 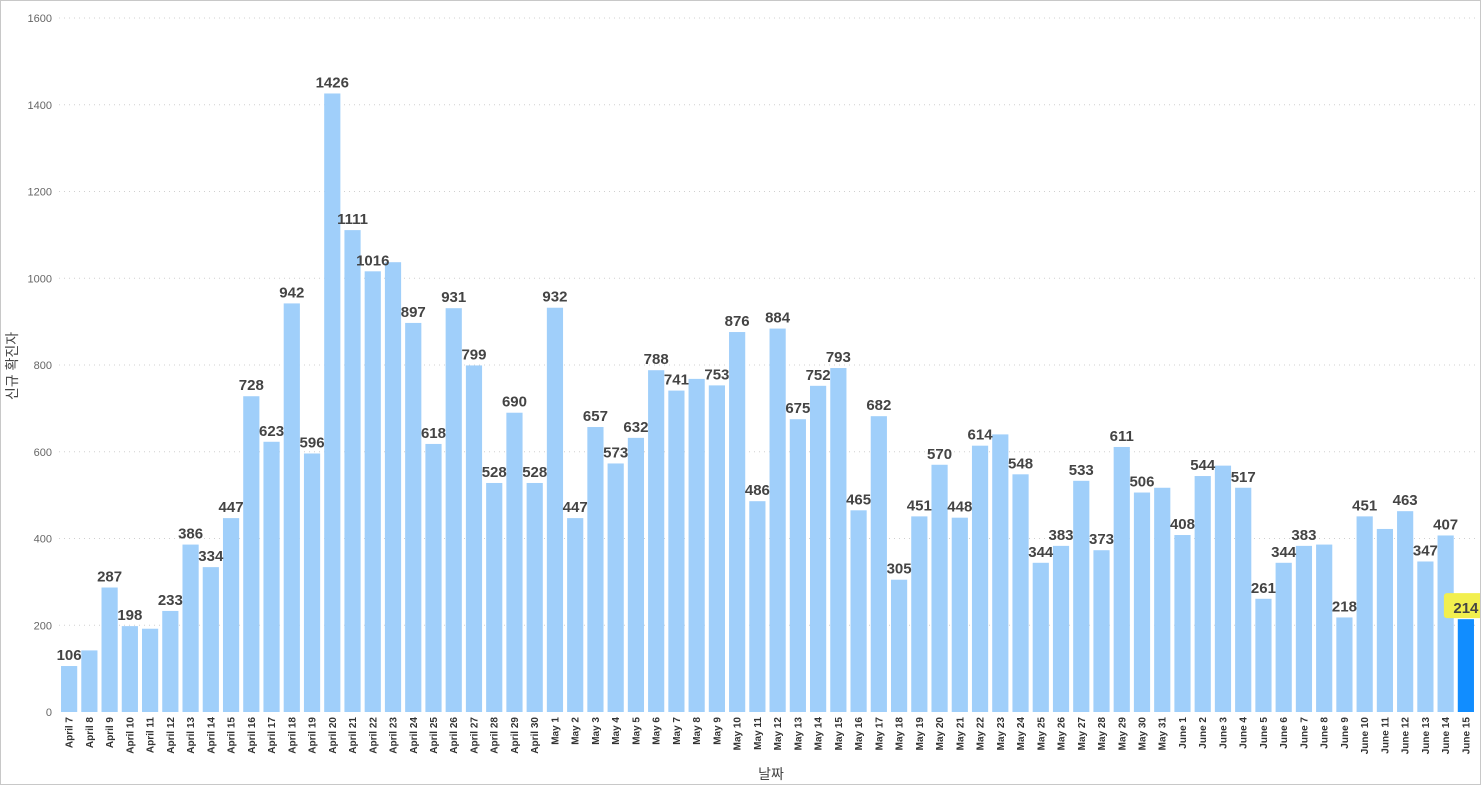 What do you see at coordinates (291, 292) in the screenshot?
I see `data-label: 942` at bounding box center [291, 292].